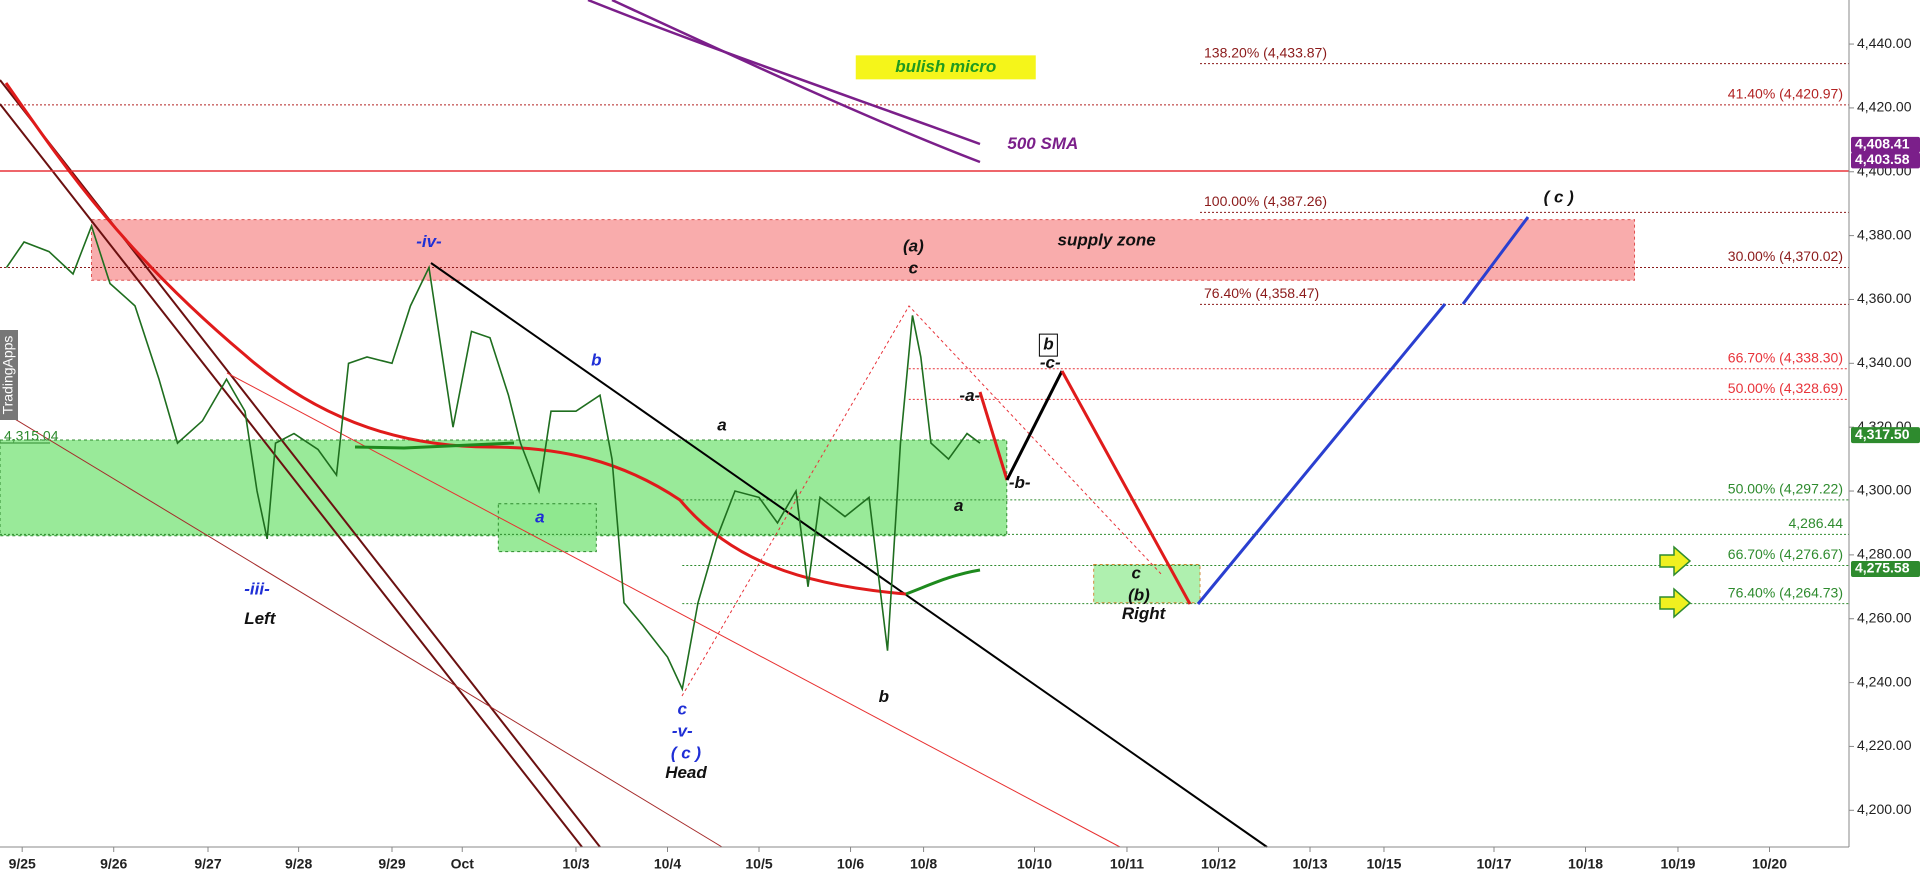 The image size is (1920, 879). What do you see at coordinates (1785, 554) in the screenshot?
I see `fib-label: 66.70% (4,276.67)` at bounding box center [1785, 554].